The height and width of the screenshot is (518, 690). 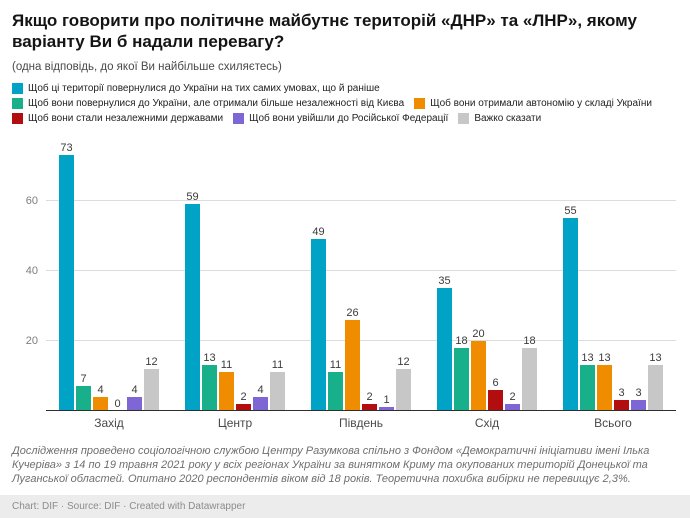 I want to click on bar-wrapper: 1, so click(x=386, y=402).